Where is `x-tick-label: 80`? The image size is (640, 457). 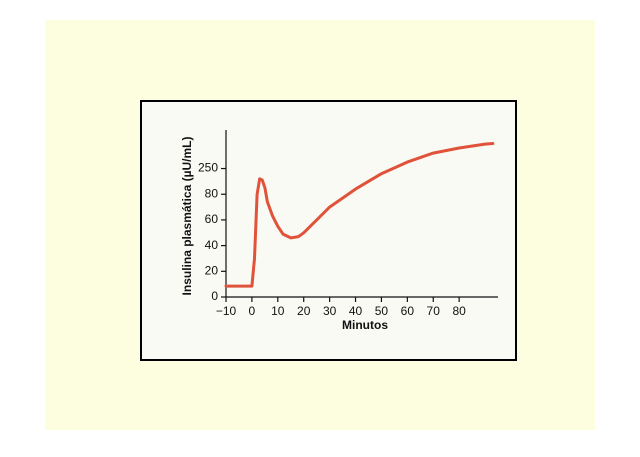 x-tick-label: 80 is located at coordinates (459, 311).